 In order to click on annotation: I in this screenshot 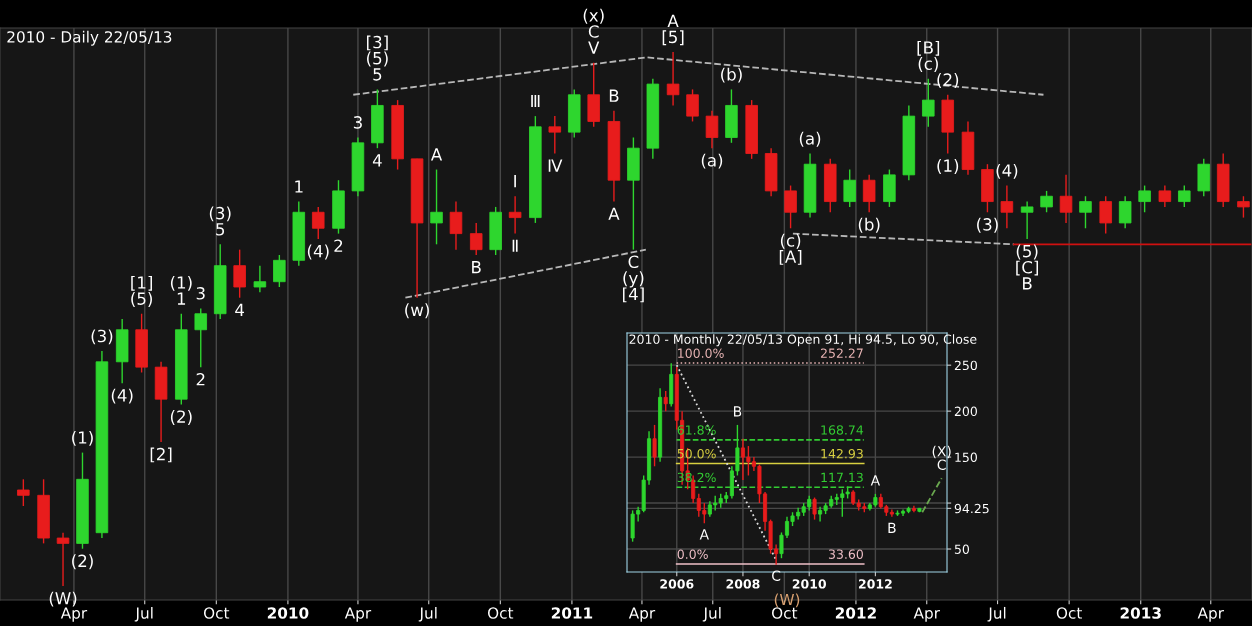, I will do `click(515, 181)`.